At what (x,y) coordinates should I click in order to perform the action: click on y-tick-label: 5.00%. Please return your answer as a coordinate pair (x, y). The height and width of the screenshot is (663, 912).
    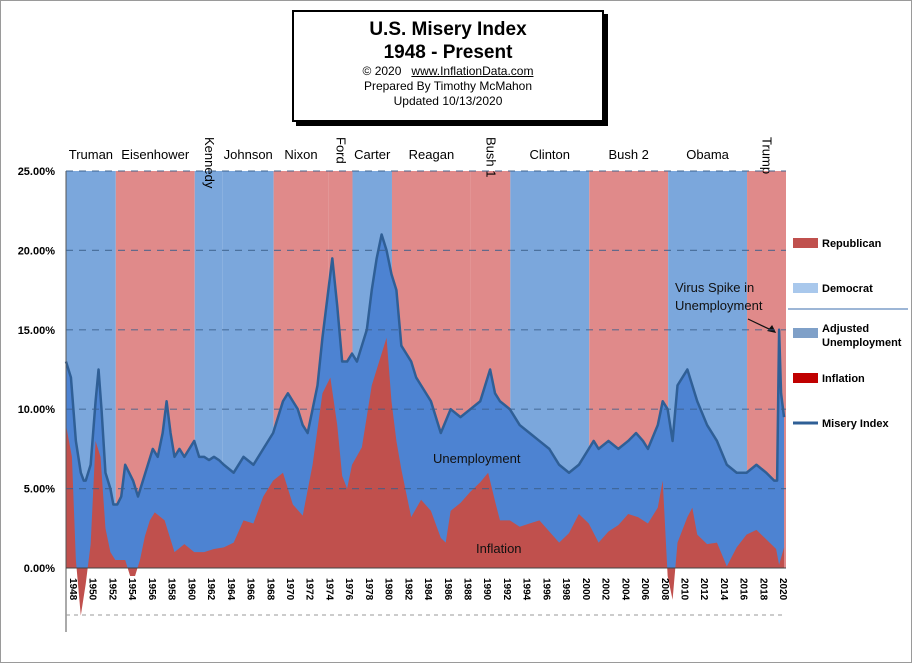
    Looking at the image, I should click on (39, 490).